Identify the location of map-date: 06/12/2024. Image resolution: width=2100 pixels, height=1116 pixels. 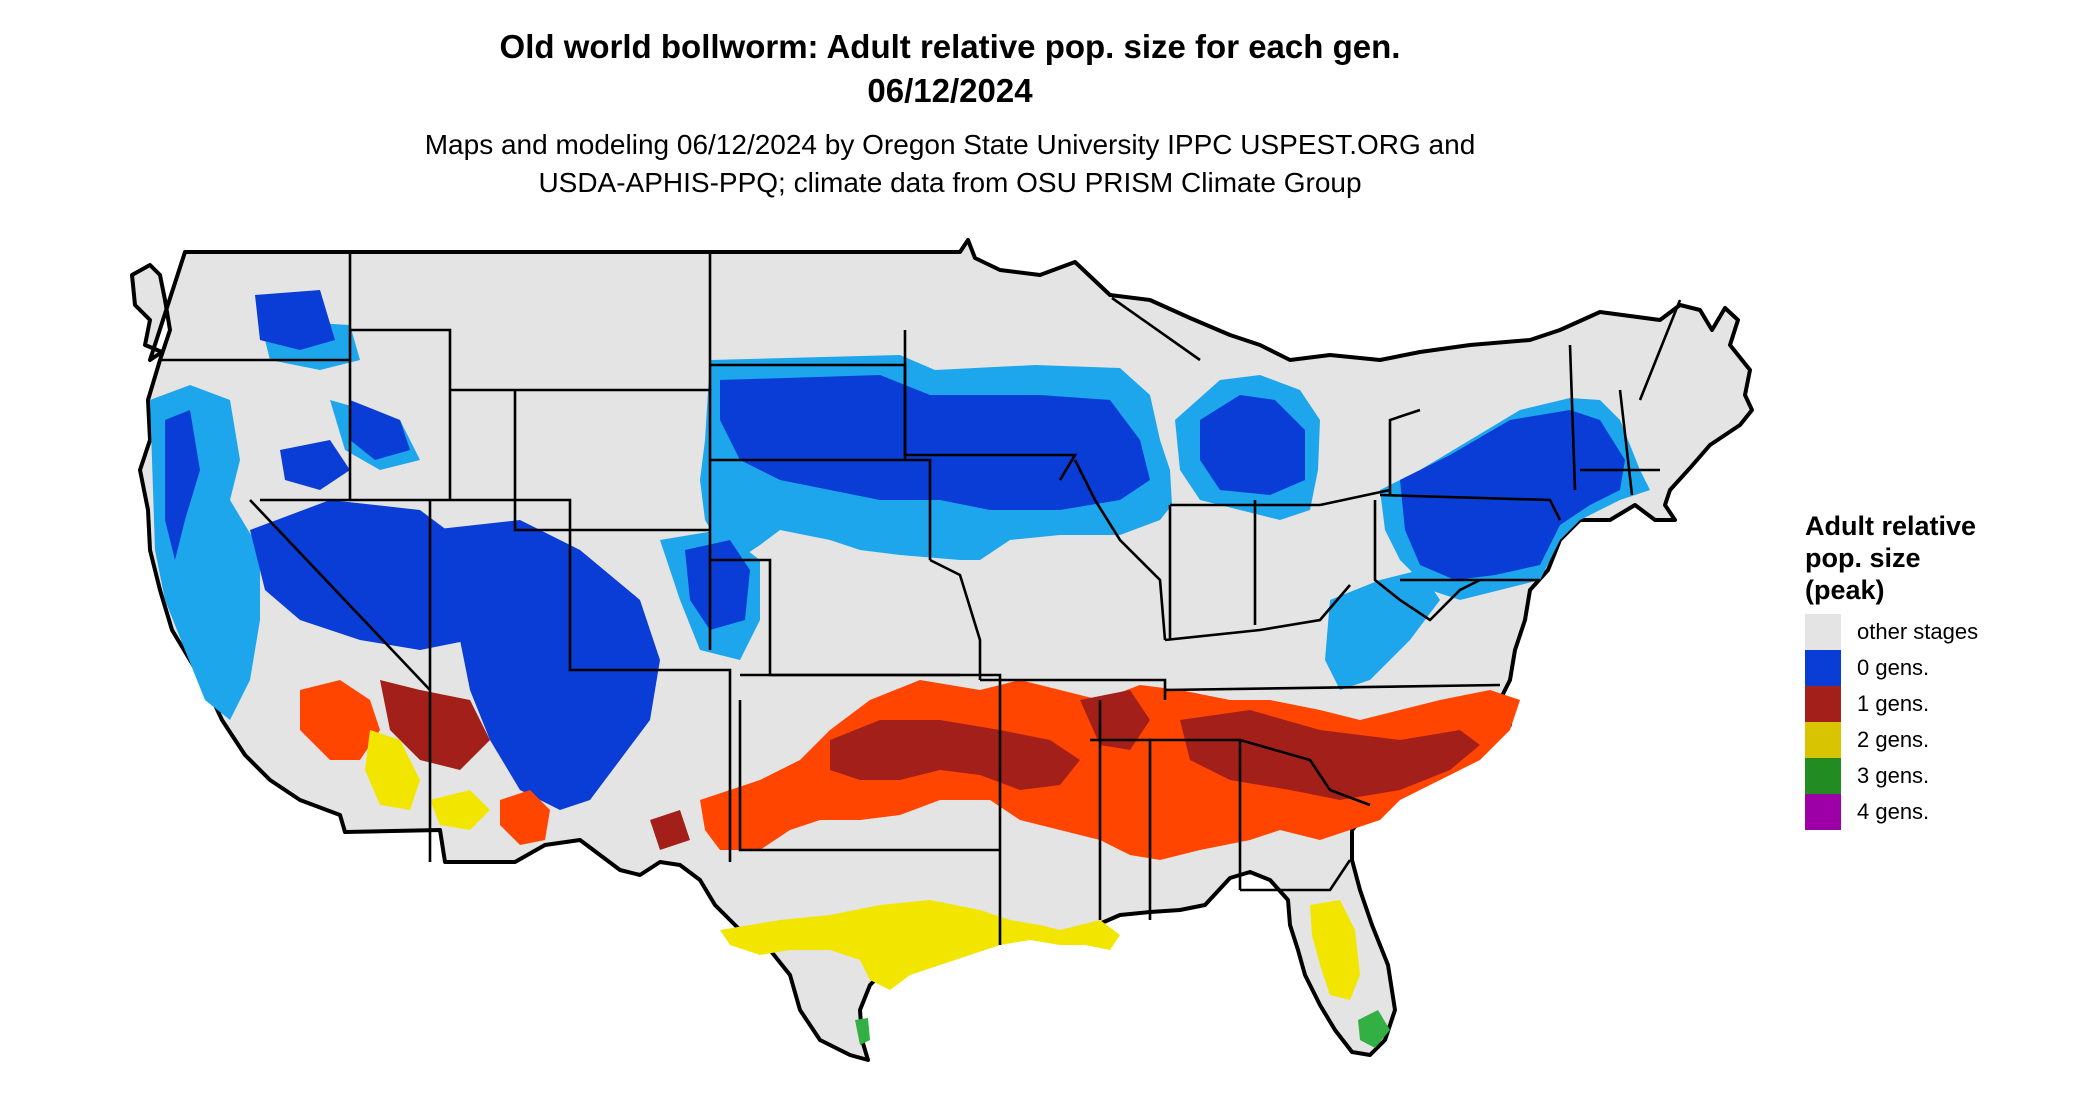
(950, 90).